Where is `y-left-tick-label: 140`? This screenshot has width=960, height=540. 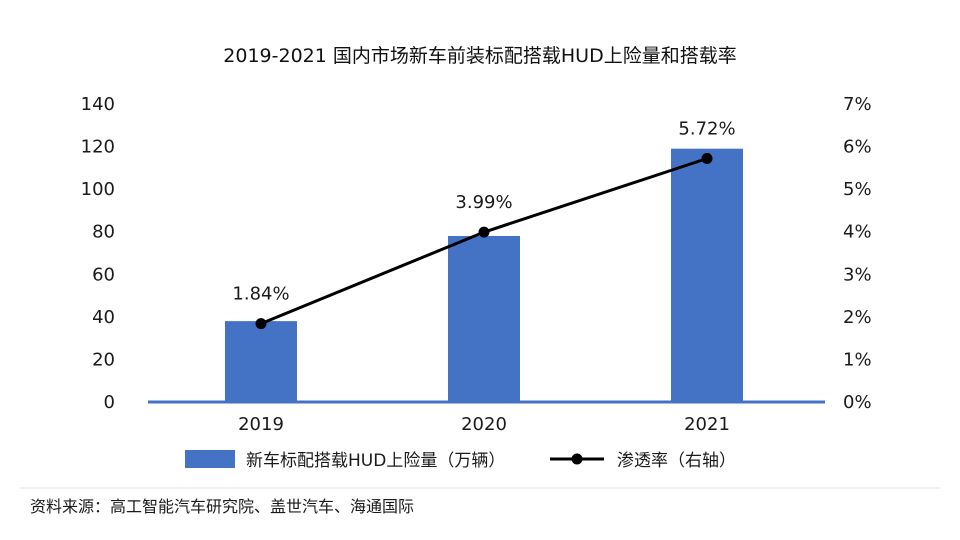
y-left-tick-label: 140 is located at coordinates (98, 104).